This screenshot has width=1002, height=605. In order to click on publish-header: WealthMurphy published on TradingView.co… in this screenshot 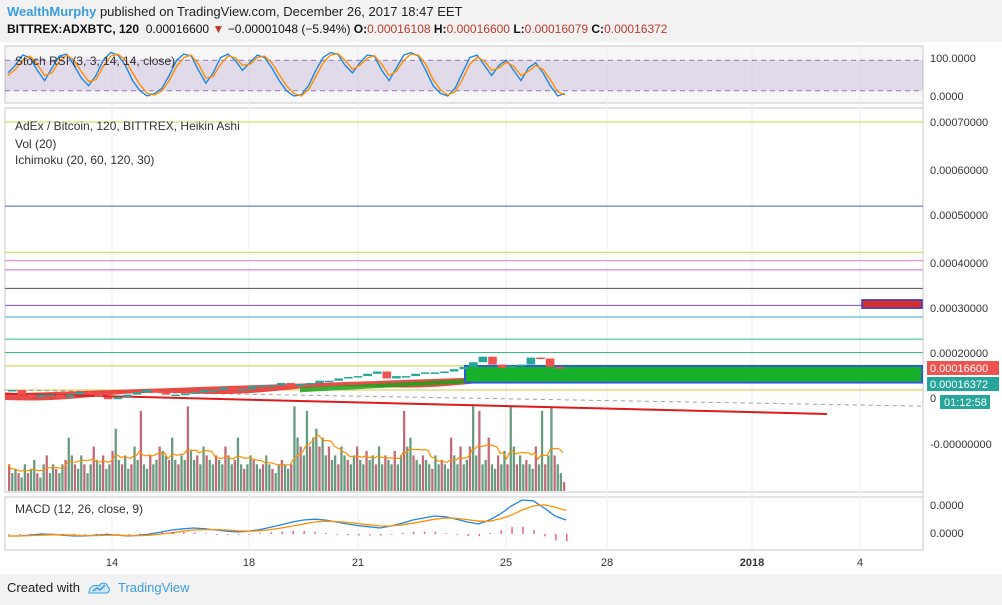, I will do `click(235, 11)`.